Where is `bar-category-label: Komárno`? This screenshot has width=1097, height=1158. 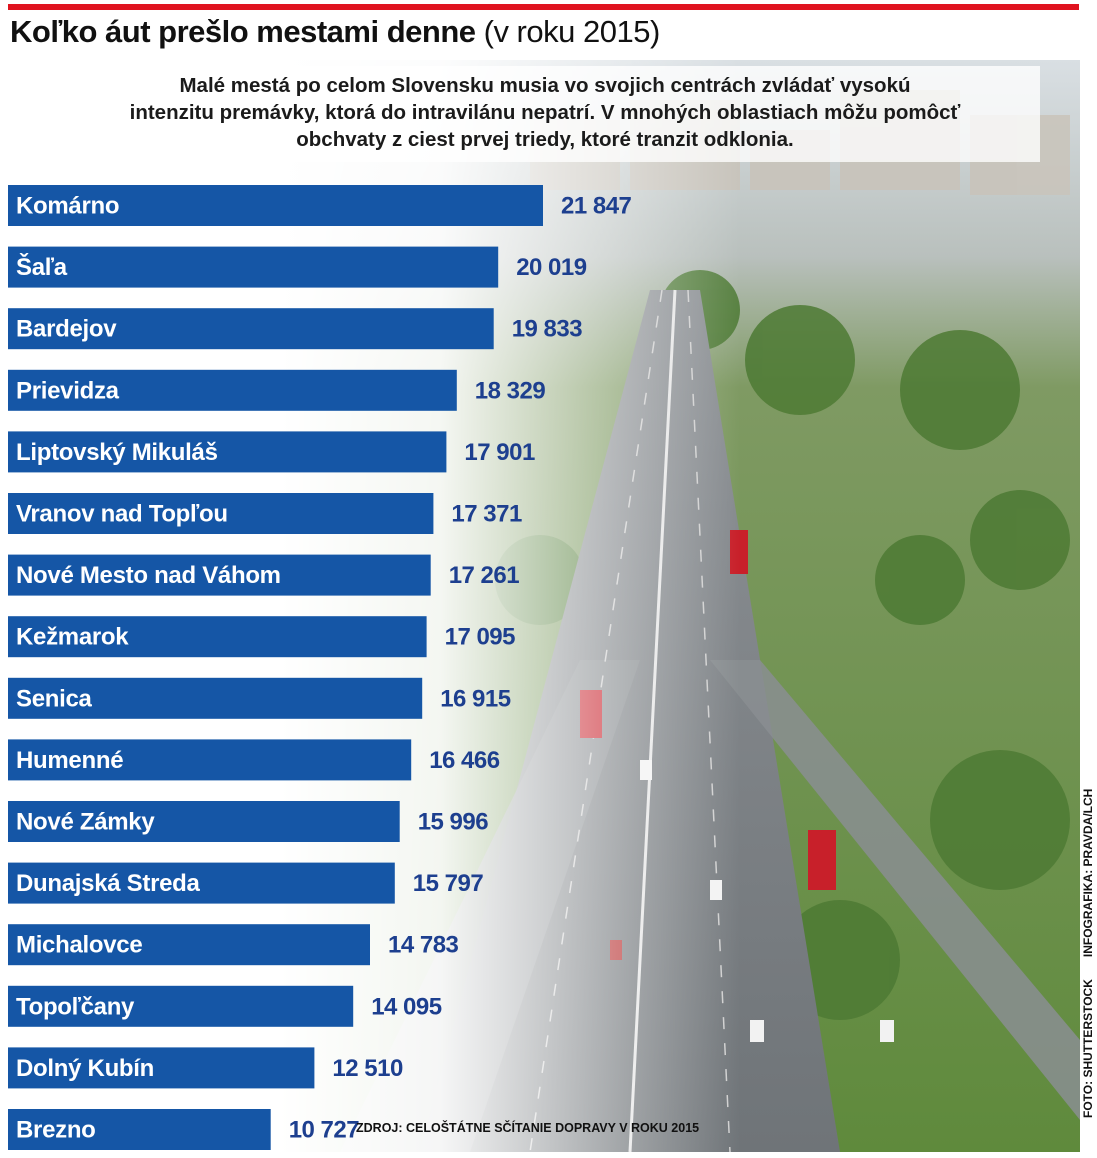
bar-category-label: Komárno is located at coordinates (67, 206).